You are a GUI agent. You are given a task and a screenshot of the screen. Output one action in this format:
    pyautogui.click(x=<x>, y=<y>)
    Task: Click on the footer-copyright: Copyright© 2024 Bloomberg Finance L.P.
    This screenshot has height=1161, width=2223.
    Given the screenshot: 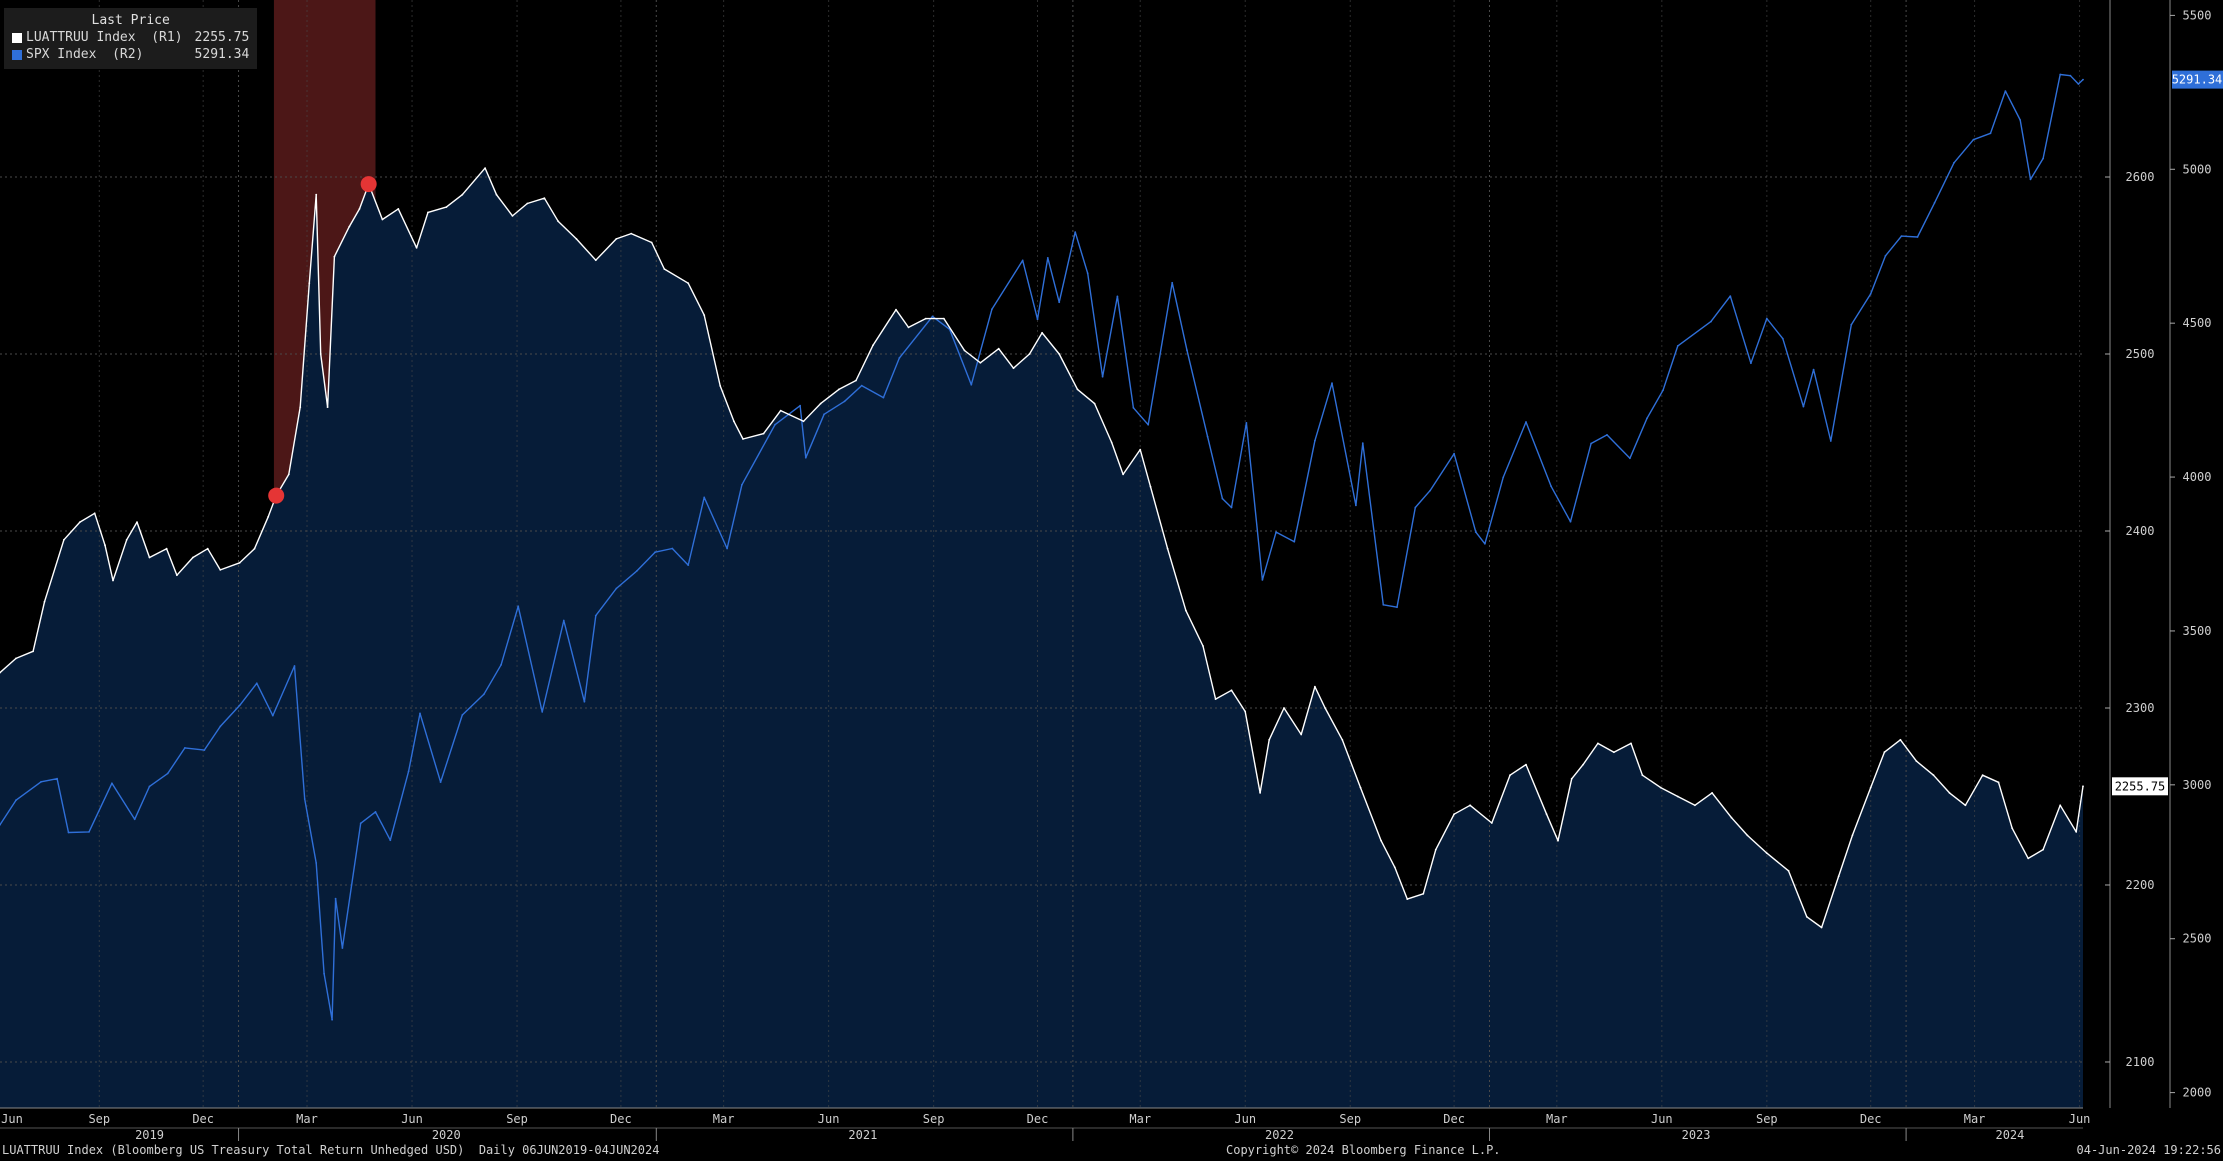 What is the action you would take?
    pyautogui.click(x=1363, y=1150)
    